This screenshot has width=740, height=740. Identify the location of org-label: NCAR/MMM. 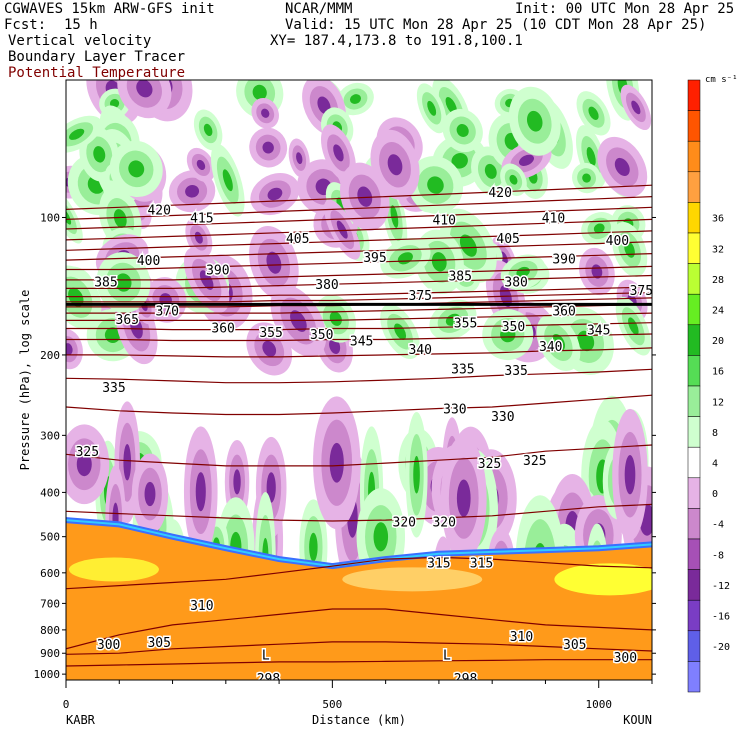
(318, 9).